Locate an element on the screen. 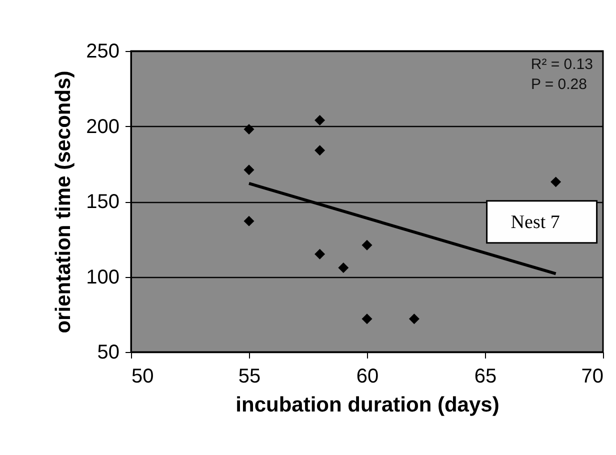  x-tick-label: 60 is located at coordinates (367, 377).